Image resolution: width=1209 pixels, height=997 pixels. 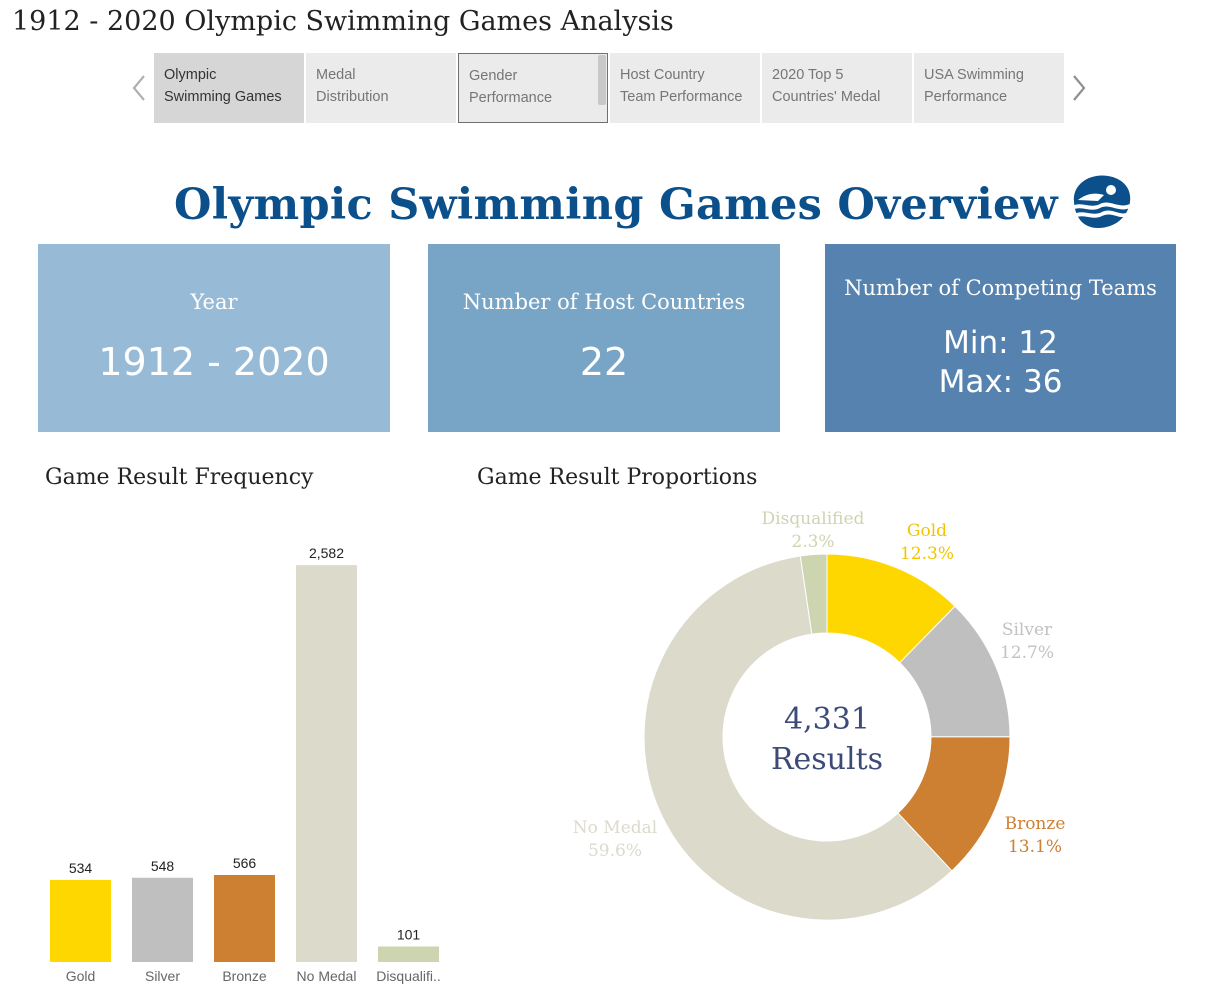 I want to click on donut-slice-percent: 13.1%, so click(x=1035, y=847).